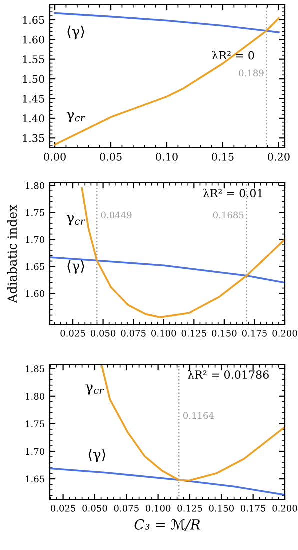 The image size is (298, 550). What do you see at coordinates (33, 98) in the screenshot?
I see `y-tick-label: 1.45` at bounding box center [33, 98].